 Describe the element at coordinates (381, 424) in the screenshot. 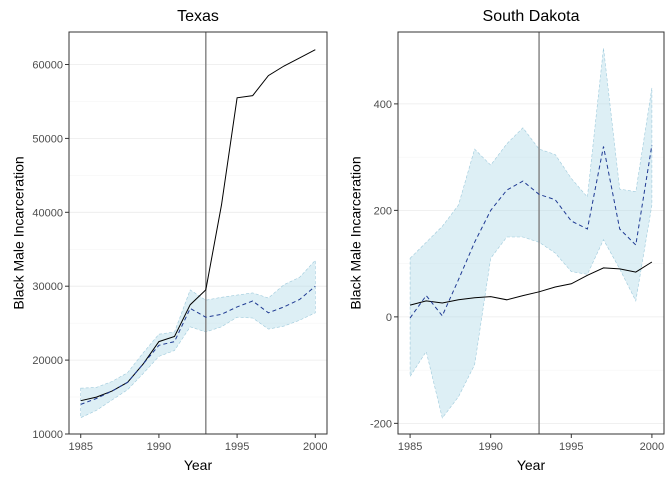

I see `y-tick-label: -200` at that location.